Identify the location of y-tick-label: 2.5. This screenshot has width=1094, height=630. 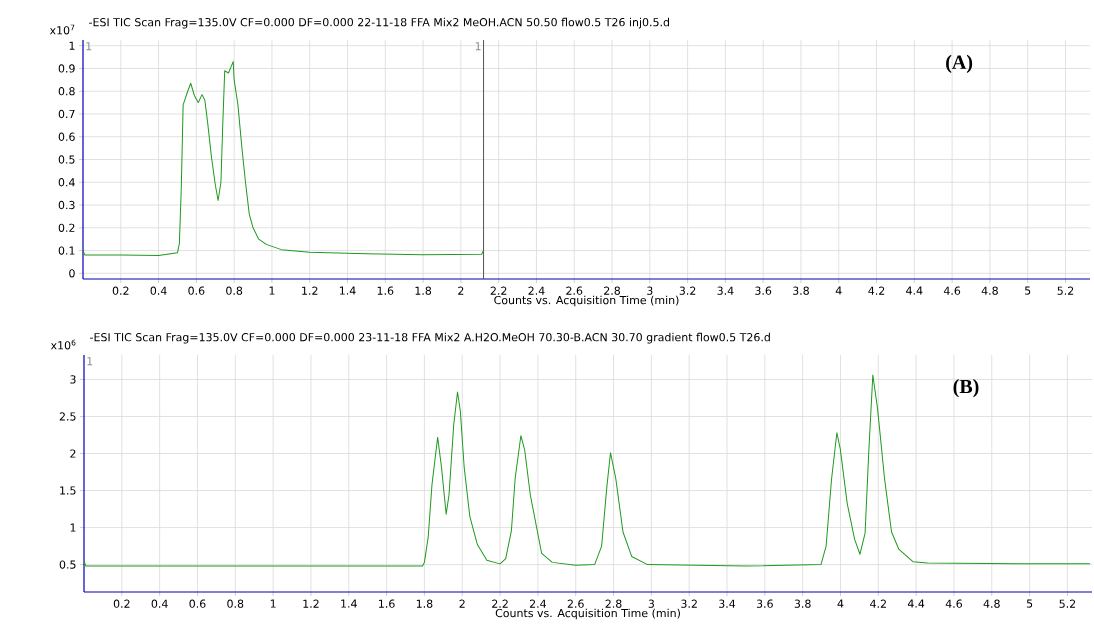
(67, 416).